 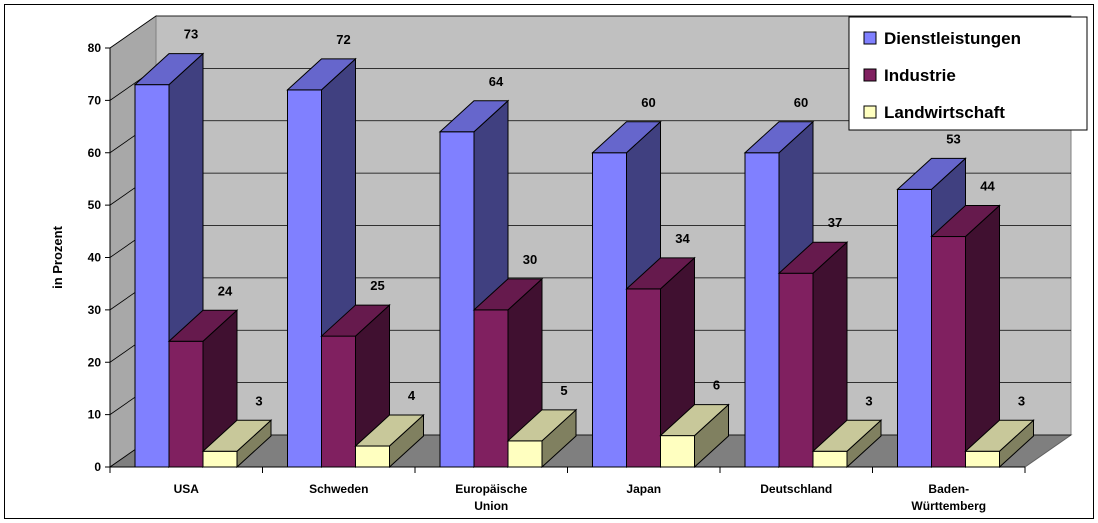 I want to click on x-category-label: Schweden, so click(x=338, y=489).